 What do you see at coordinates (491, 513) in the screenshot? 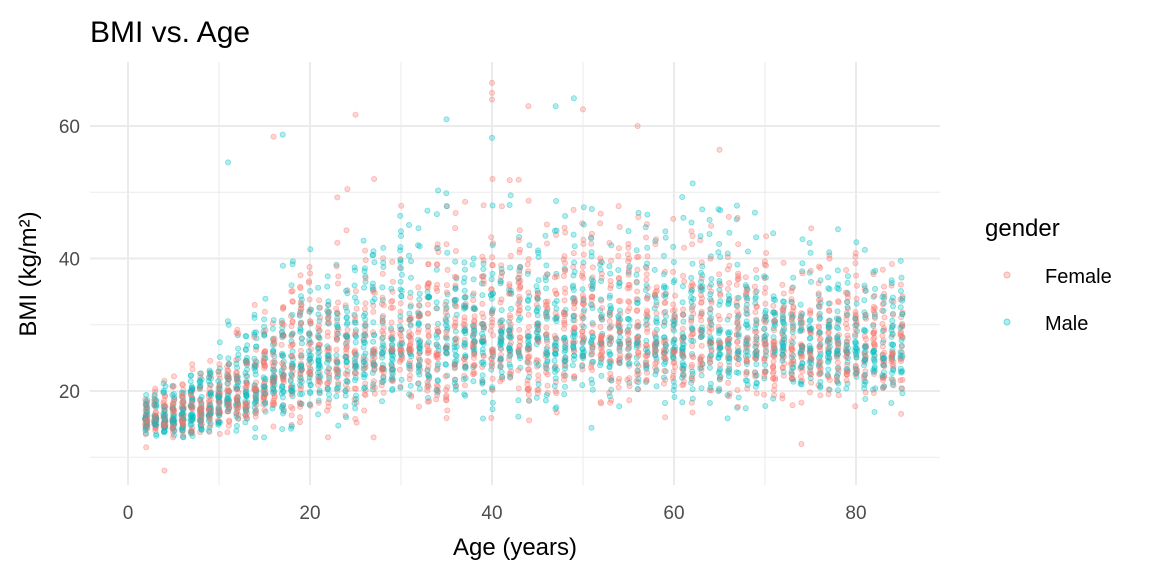
I see `x-tick-label: 40` at bounding box center [491, 513].